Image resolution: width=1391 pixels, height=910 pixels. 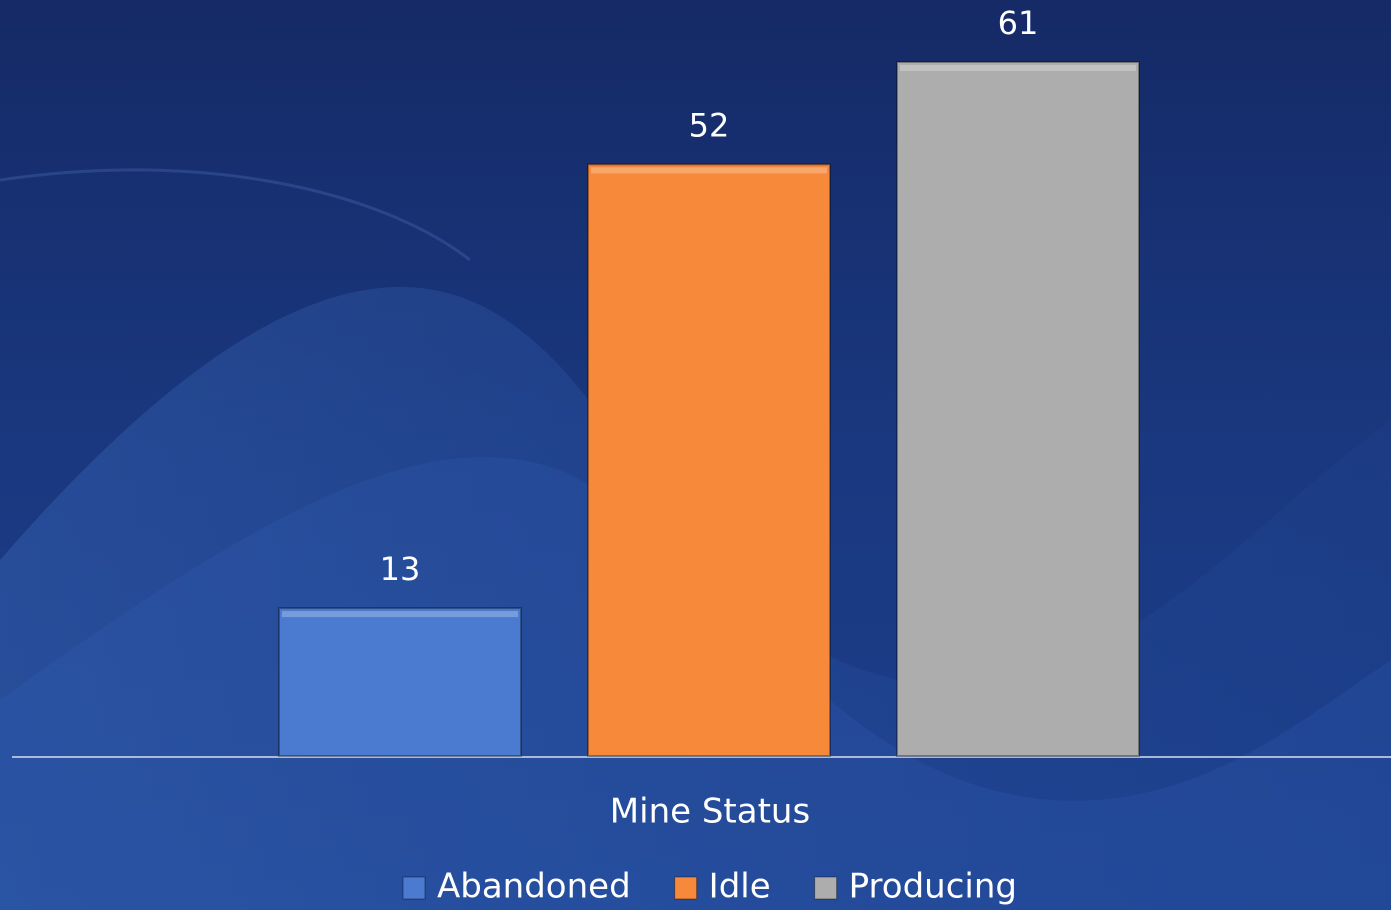 What do you see at coordinates (933, 887) in the screenshot?
I see `legend-label: Producing` at bounding box center [933, 887].